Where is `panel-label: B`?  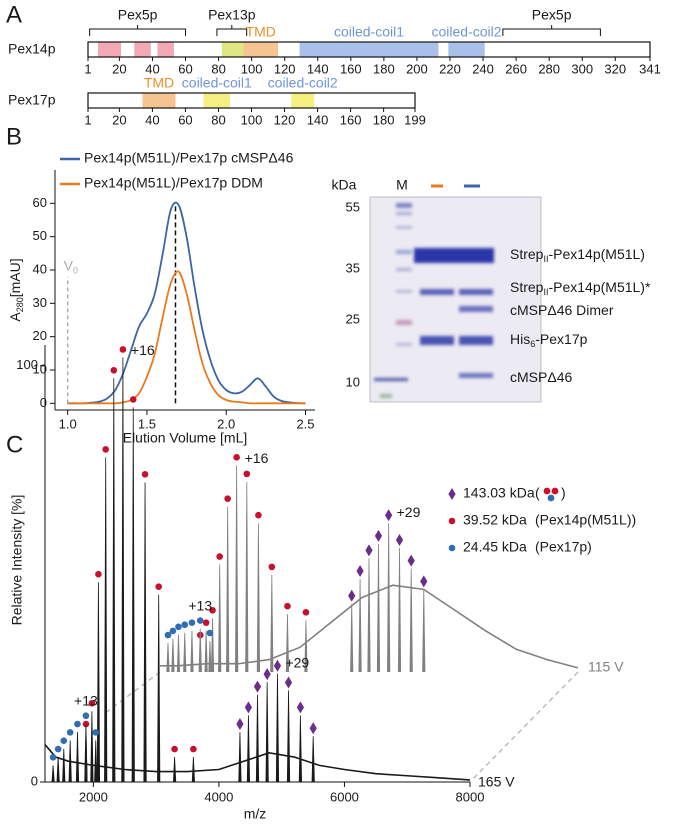 panel-label: B is located at coordinates (14, 136).